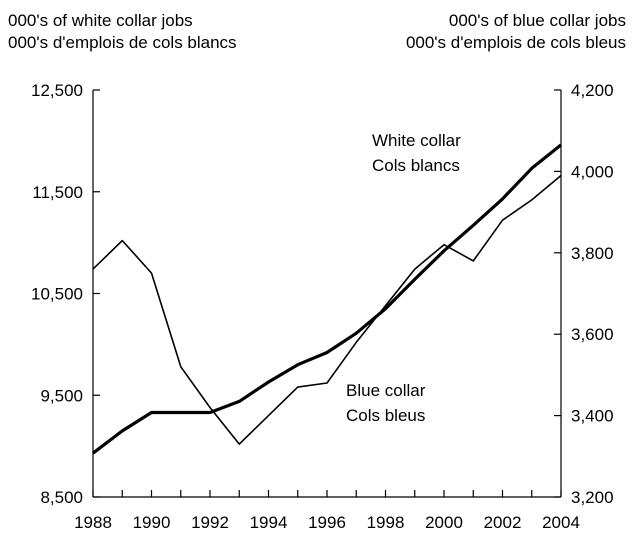 The image size is (634, 536). Describe the element at coordinates (537, 20) in the screenshot. I see `right-axis-title-en: 000's of blue collar jobs` at that location.